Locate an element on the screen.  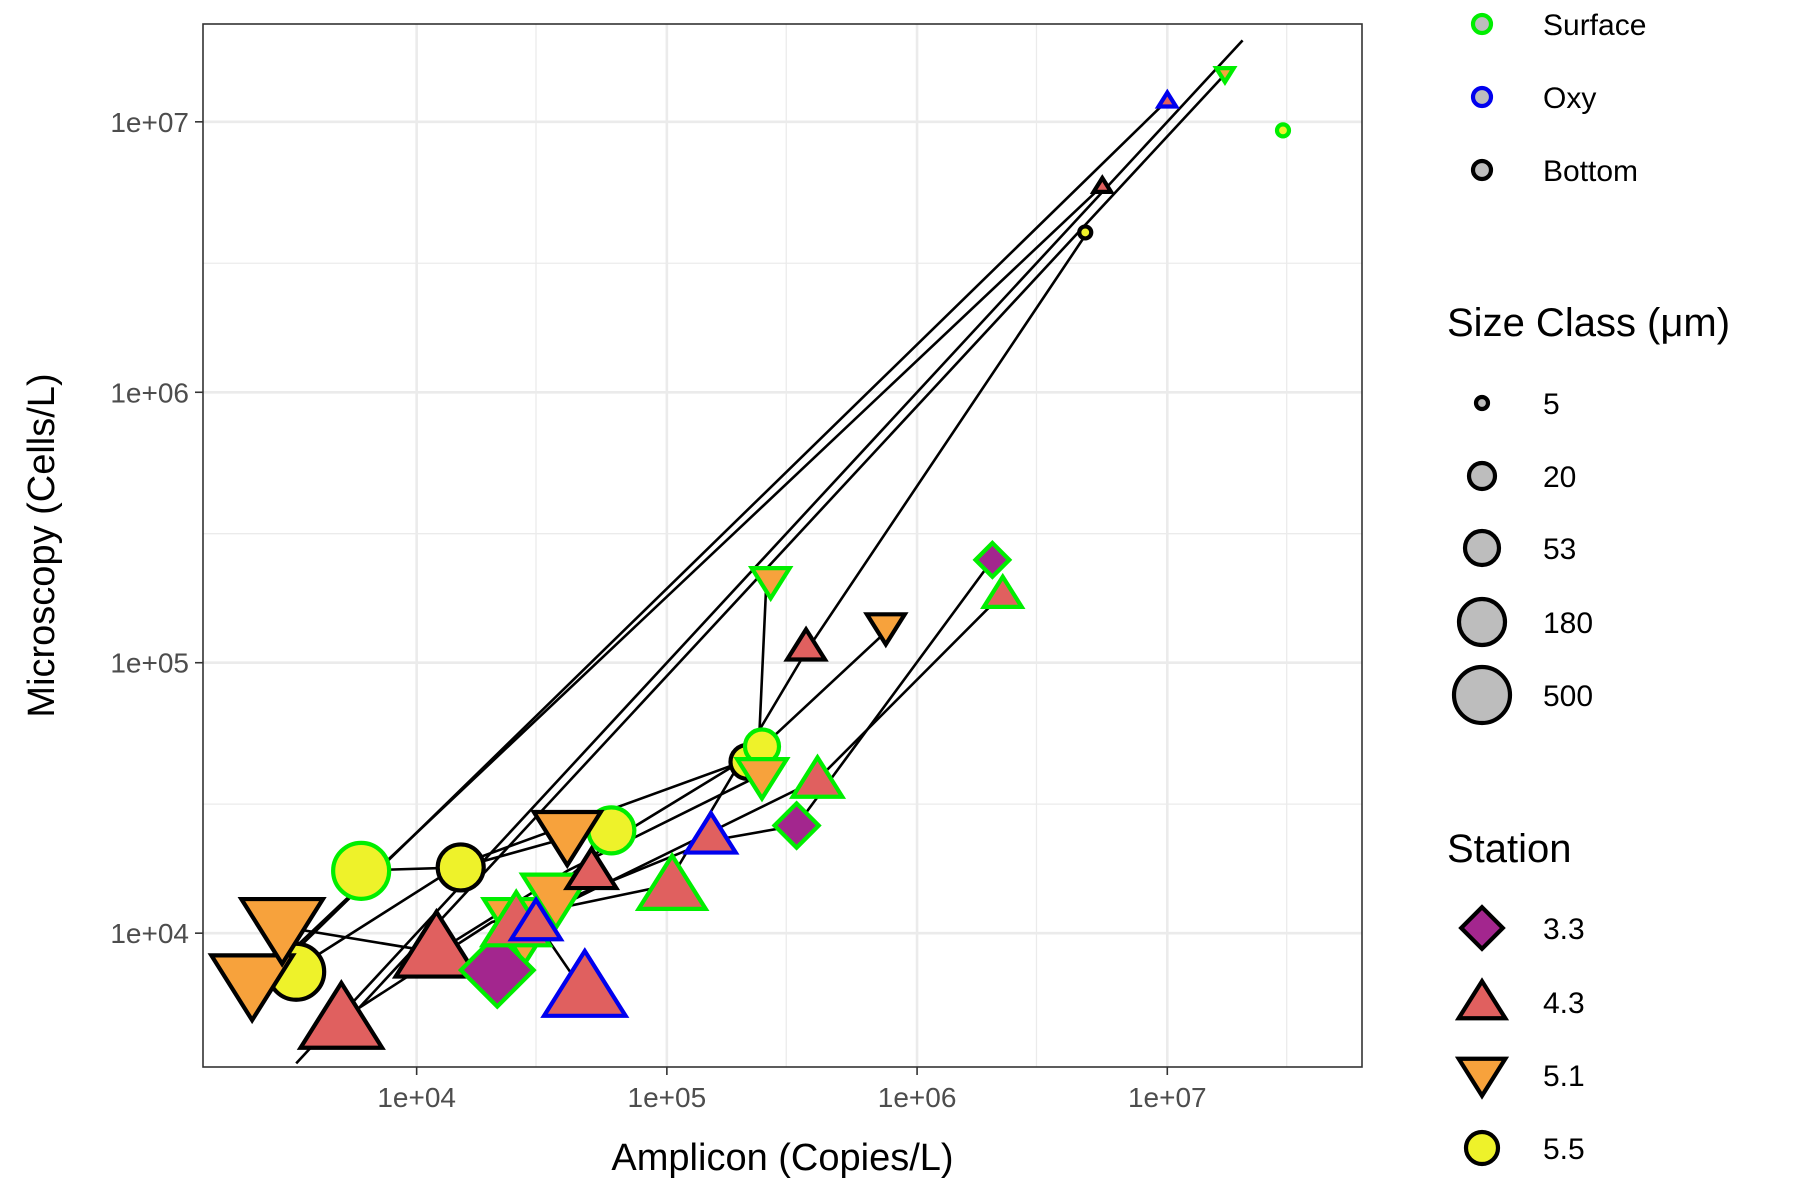
x-tick-label: 1e+07 is located at coordinates (1167, 1097).